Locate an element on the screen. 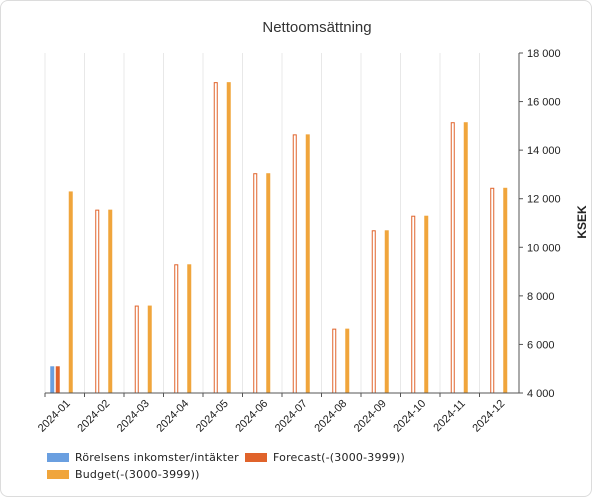  legend-item-revenue: Rörelsens inkomster/intäkter is located at coordinates (143, 457).